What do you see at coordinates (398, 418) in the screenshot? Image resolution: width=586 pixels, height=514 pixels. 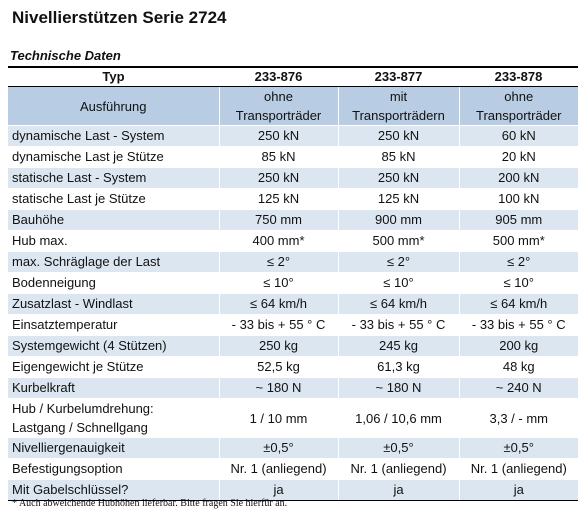 I see `row-value: 1,06 / 10,6 mm` at bounding box center [398, 418].